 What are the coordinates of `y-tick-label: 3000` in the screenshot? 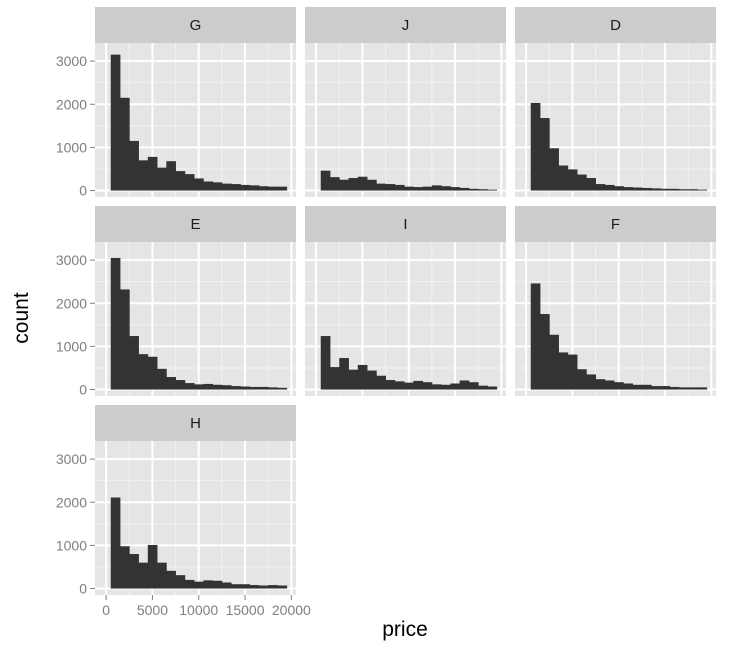 It's located at (71, 61).